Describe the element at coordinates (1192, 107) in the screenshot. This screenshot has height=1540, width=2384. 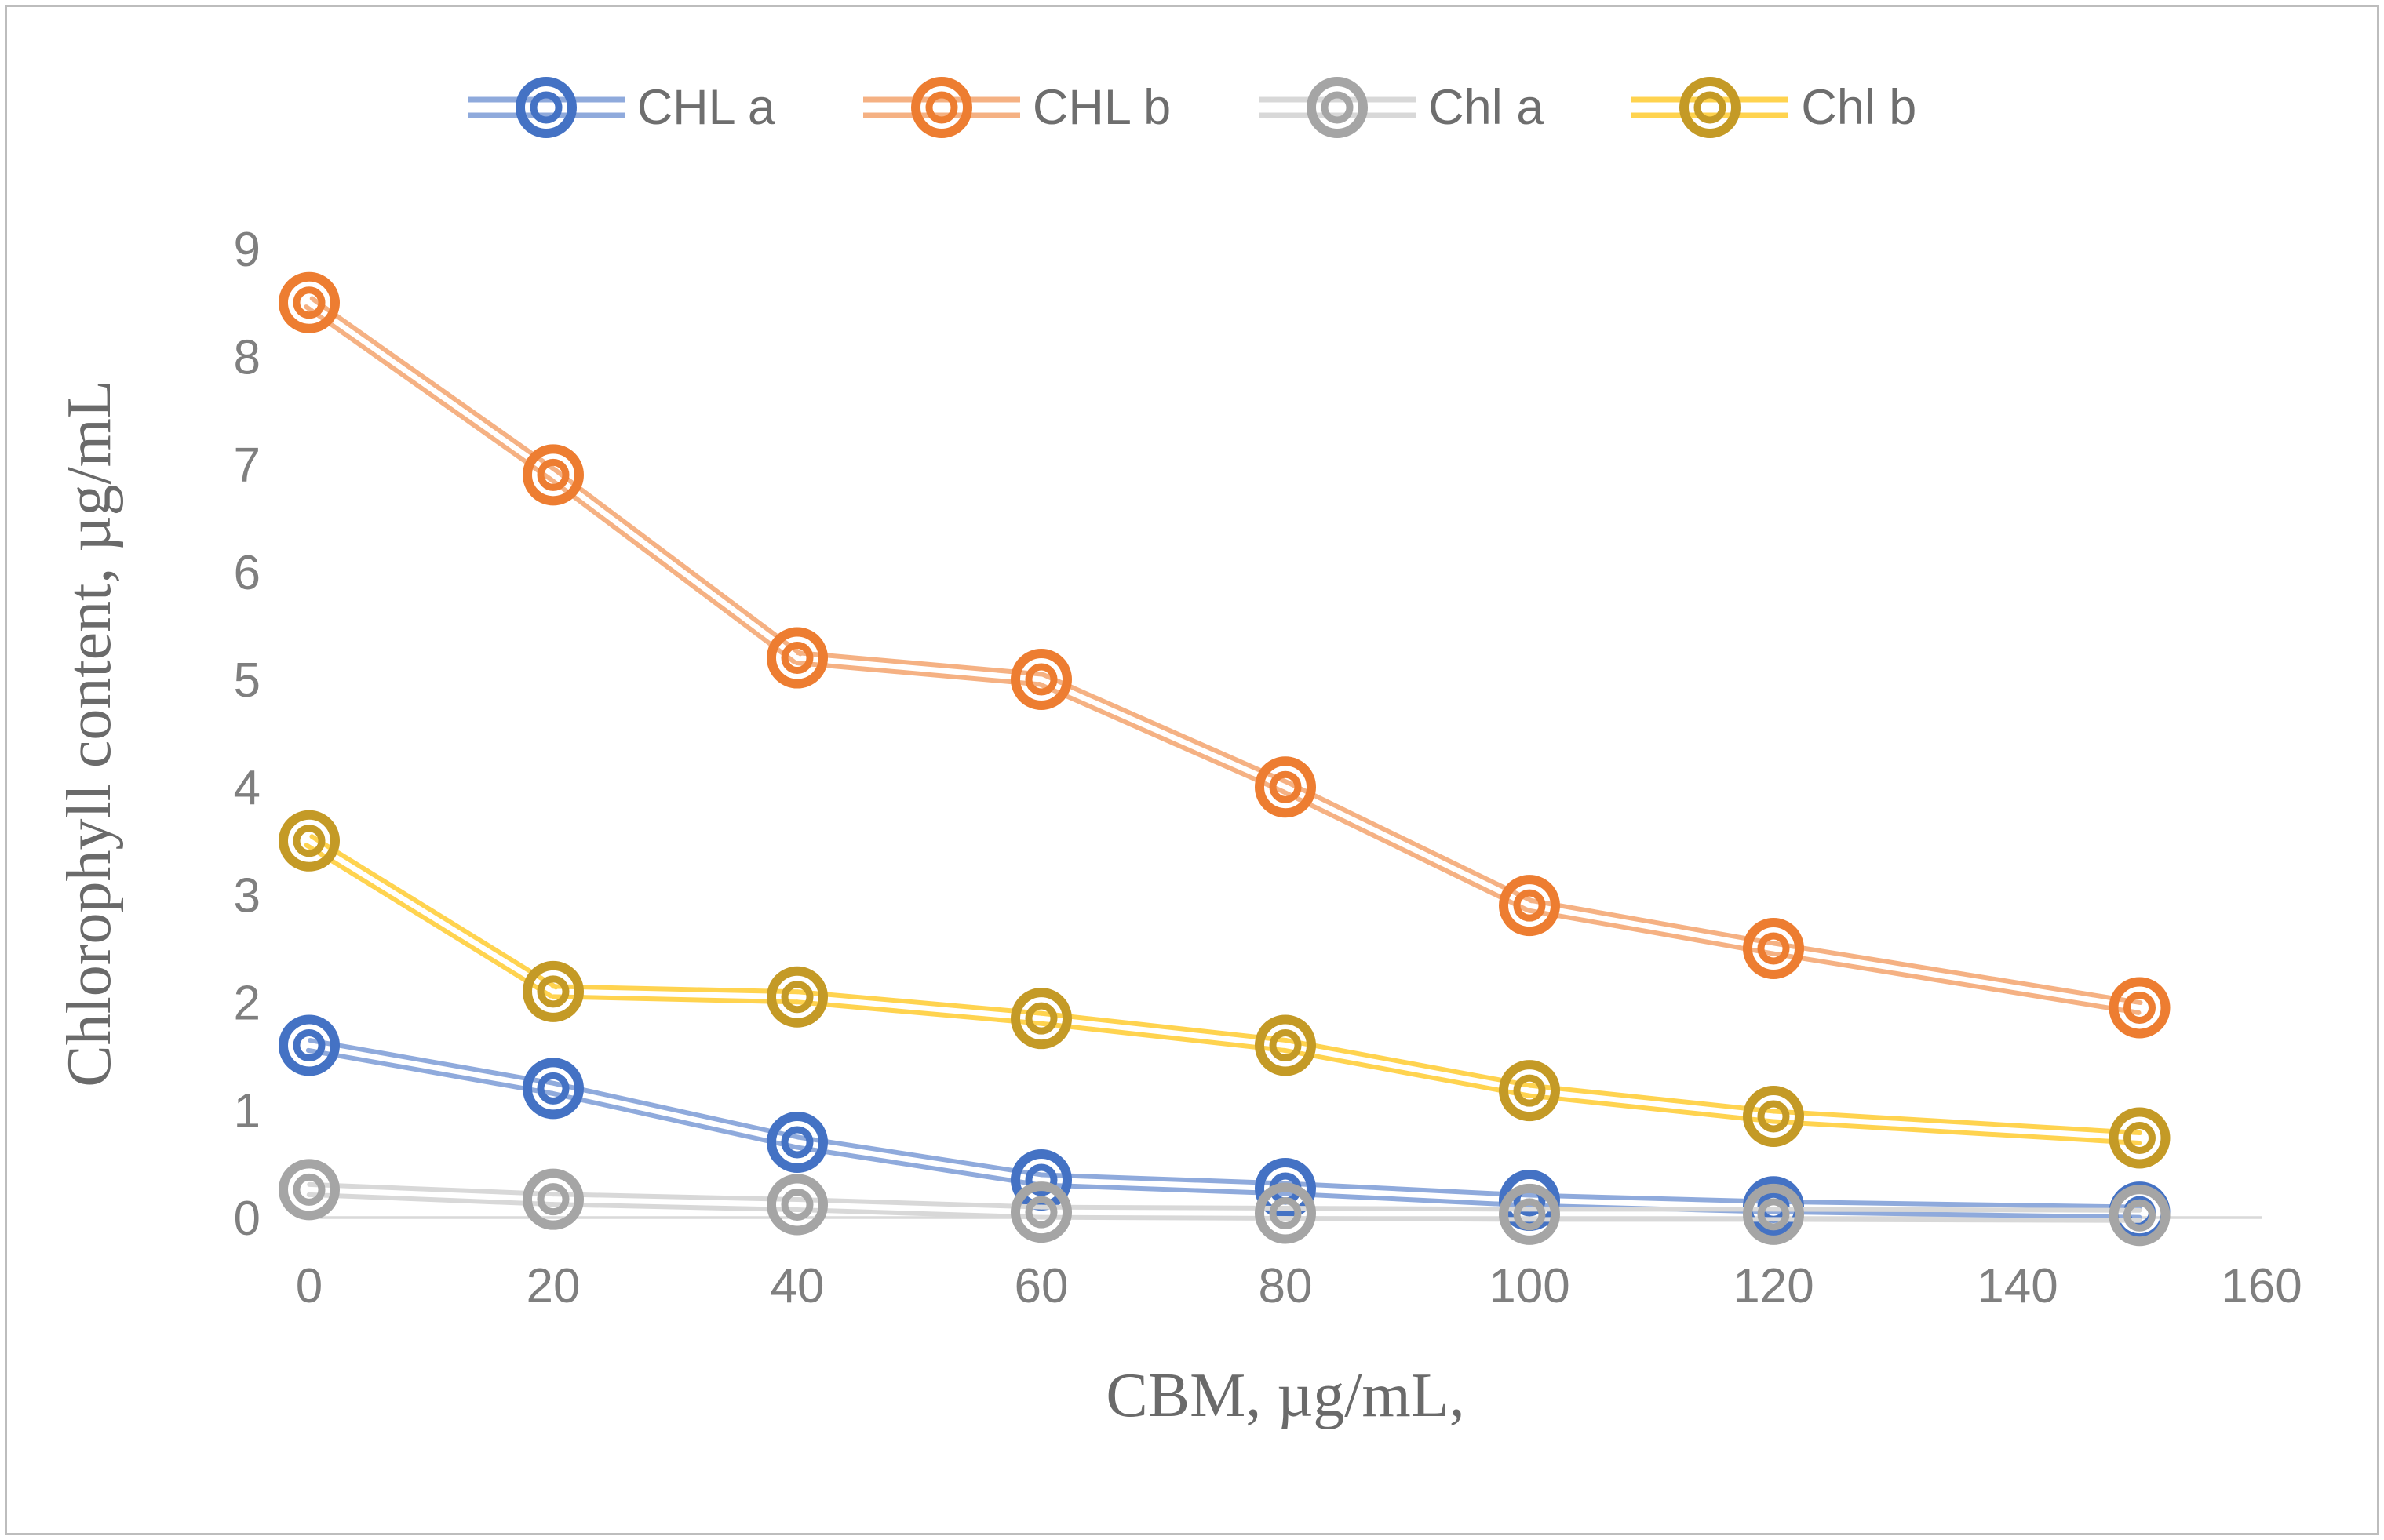
I see `chart-legend: CHL a CHL b Chl a Chl b` at that location.